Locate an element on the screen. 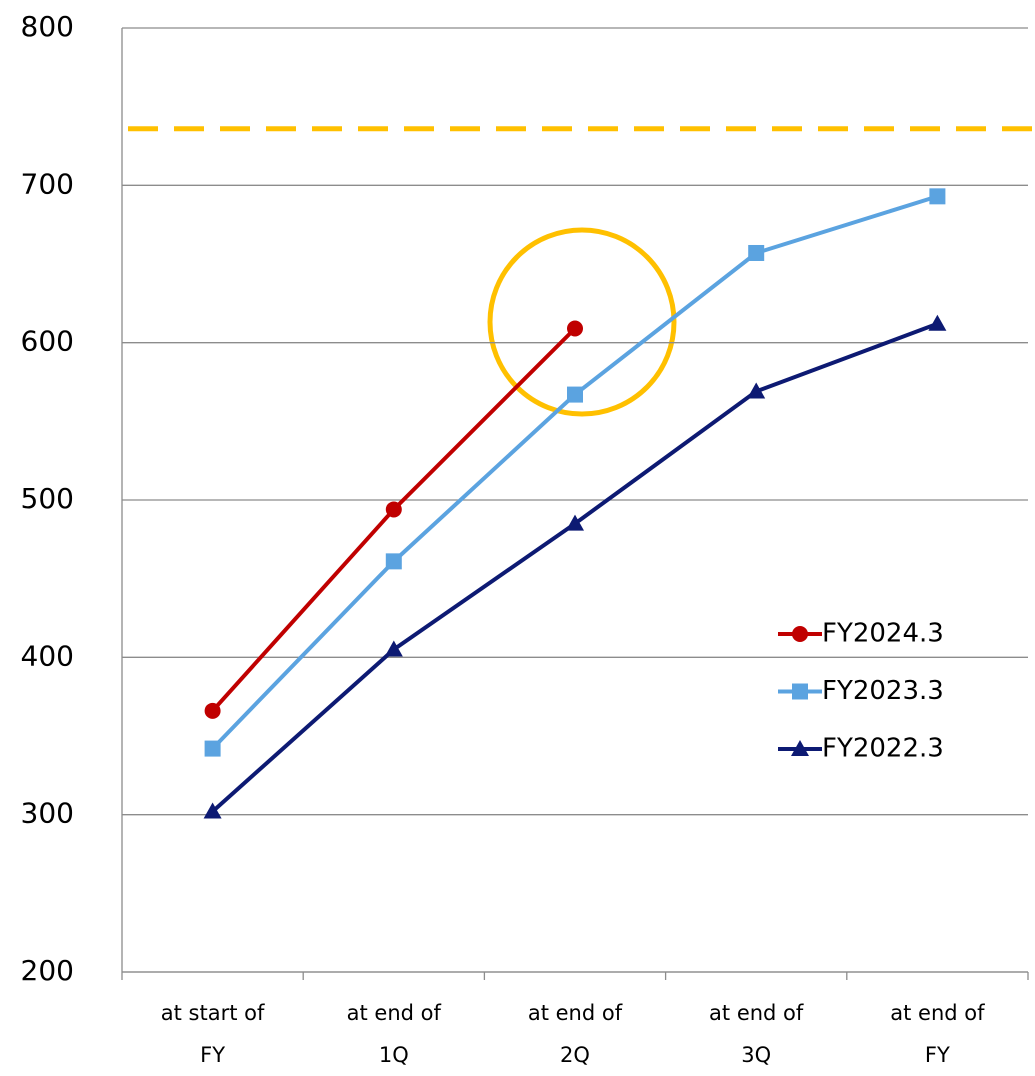  x-tick-label: at end of FY is located at coordinates (937, 1034).